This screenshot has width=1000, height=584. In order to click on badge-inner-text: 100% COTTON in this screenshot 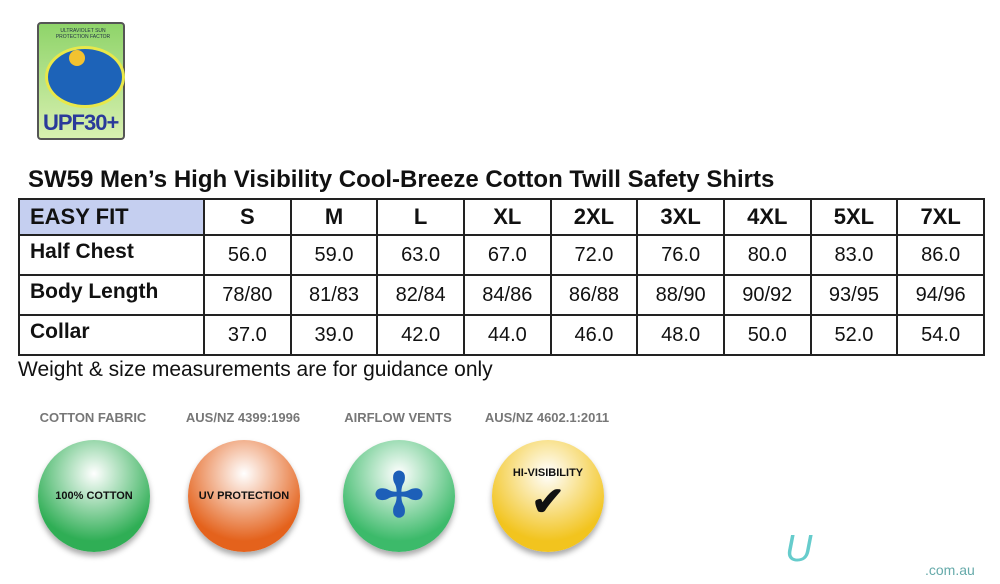, I will do `click(94, 496)`.